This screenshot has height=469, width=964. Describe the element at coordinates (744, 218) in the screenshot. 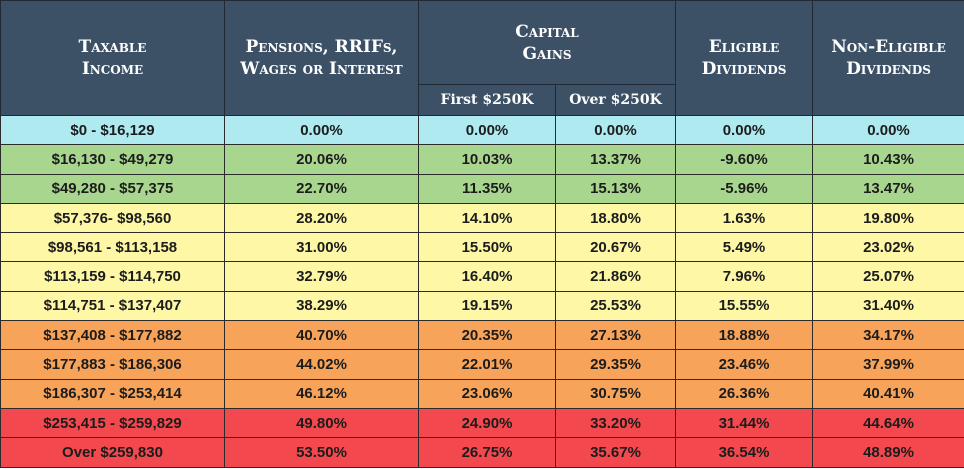

I see `cell-eligible-dividends: 1.63%` at that location.